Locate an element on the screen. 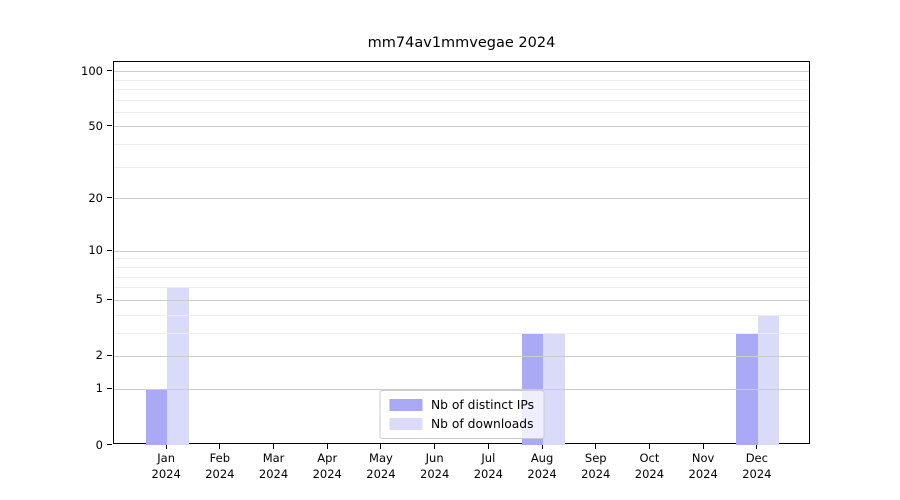 This screenshot has height=500, width=900. x-tick-label: Apr 2024 is located at coordinates (327, 466).